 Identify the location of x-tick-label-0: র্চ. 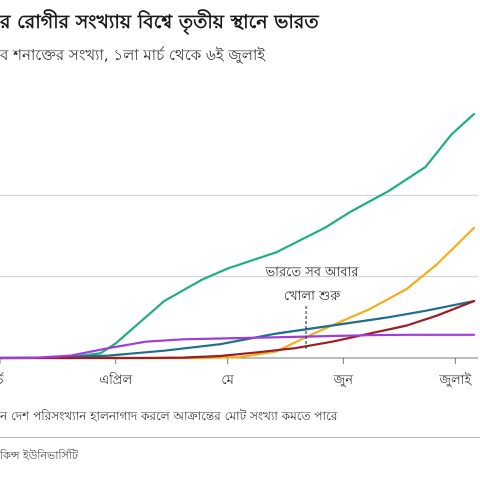
(2, 380).